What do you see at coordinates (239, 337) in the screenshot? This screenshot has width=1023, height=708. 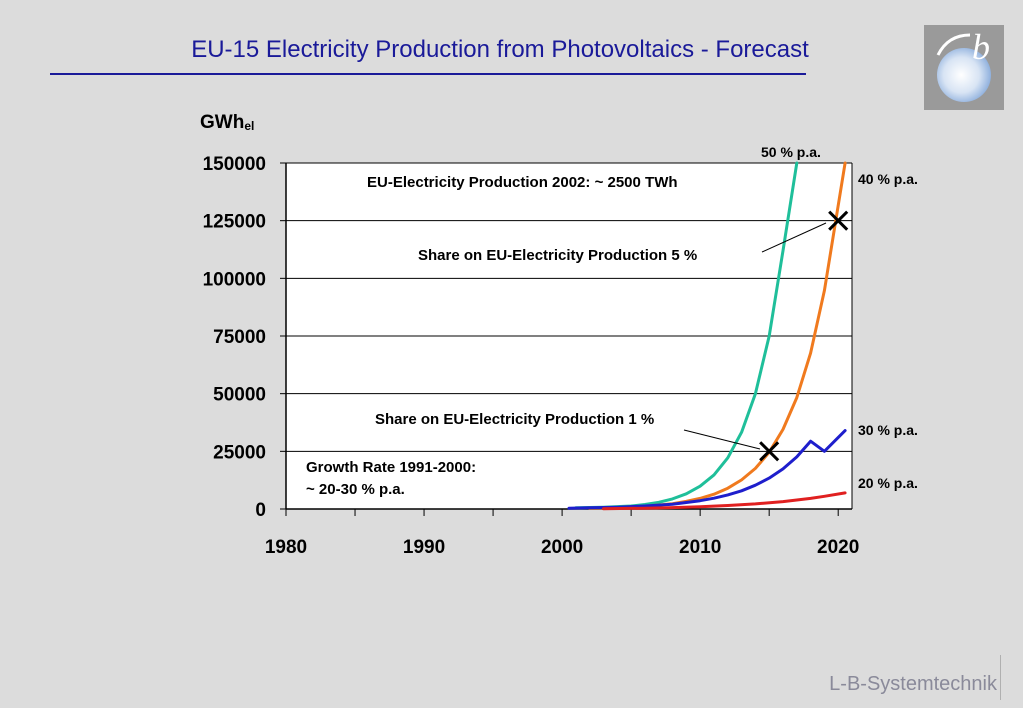 I see `y-tick-label-75000: 75000` at bounding box center [239, 337].